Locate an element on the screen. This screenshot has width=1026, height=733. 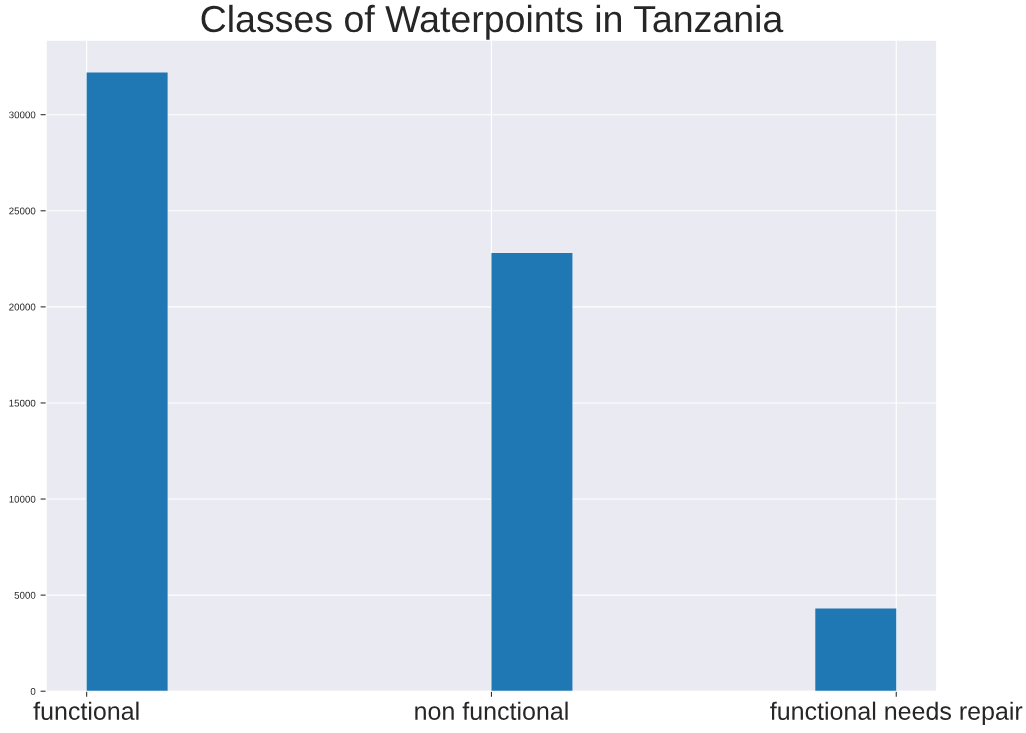
y-tick-label: 0 is located at coordinates (33, 691).